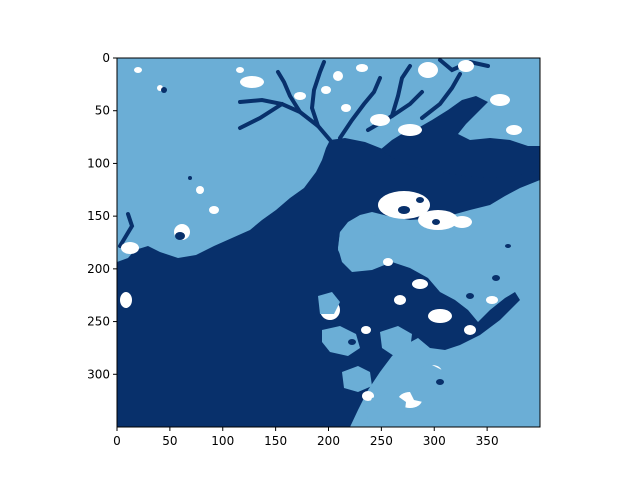 The height and width of the screenshot is (480, 640). Describe the element at coordinates (434, 441) in the screenshot. I see `x-tick-label: 300` at that location.